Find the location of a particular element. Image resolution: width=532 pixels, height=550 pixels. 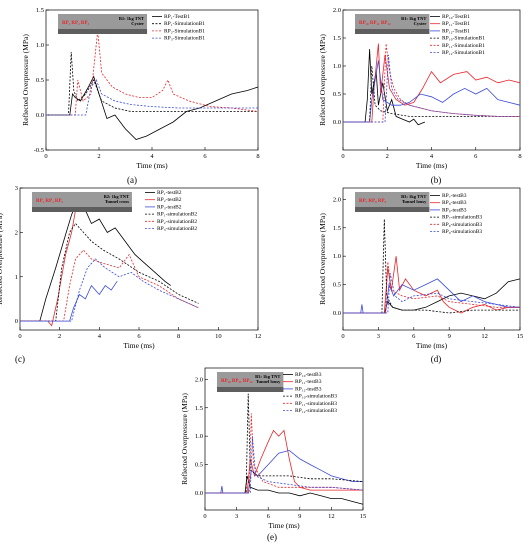

legend-label: RP₂-testB2 is located at coordinates (169, 200).